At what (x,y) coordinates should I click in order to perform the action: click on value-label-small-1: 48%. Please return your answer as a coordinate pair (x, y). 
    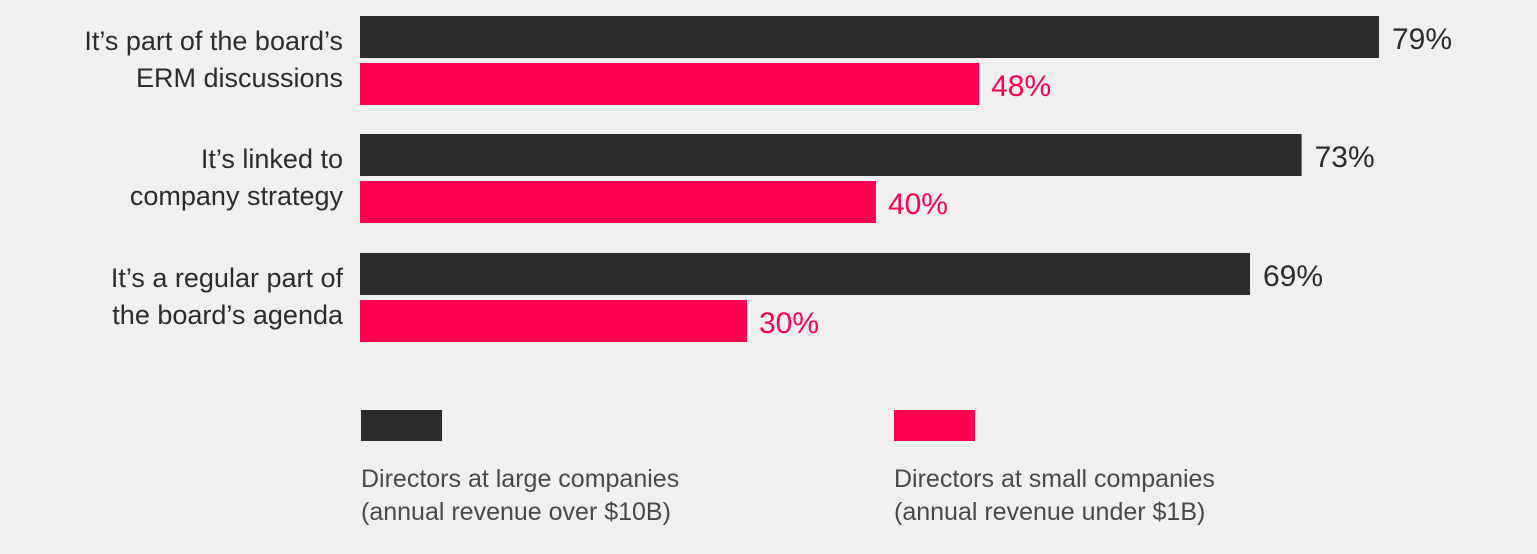
    Looking at the image, I should click on (1021, 86).